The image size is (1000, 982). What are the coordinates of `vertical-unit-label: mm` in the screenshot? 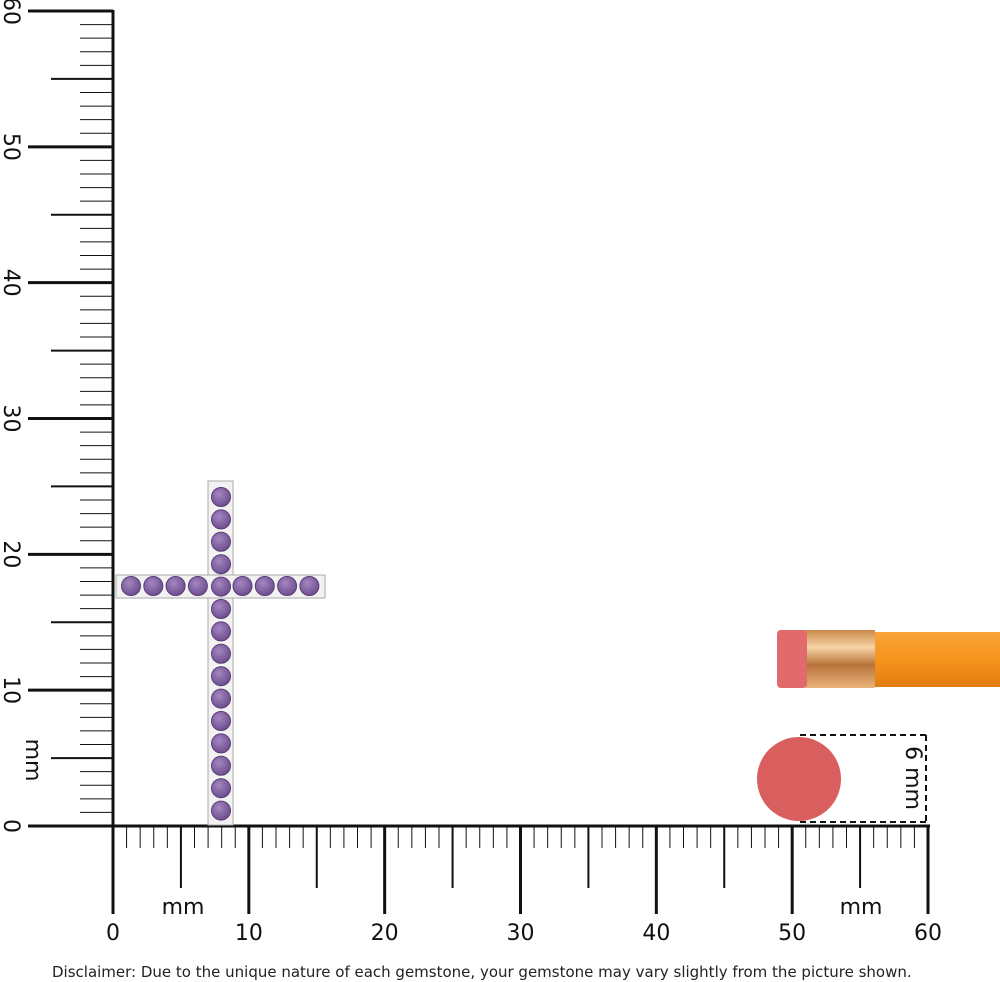 It's located at (32, 760).